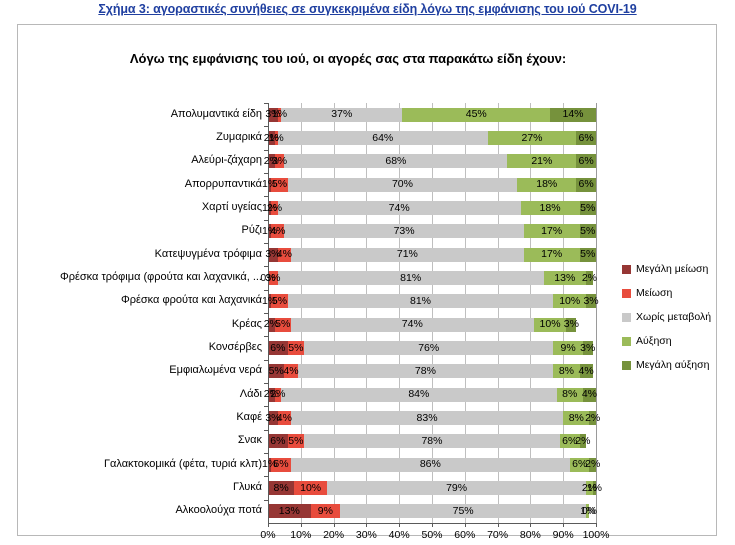  I want to click on bar-value-label: 71%, so click(407, 254).